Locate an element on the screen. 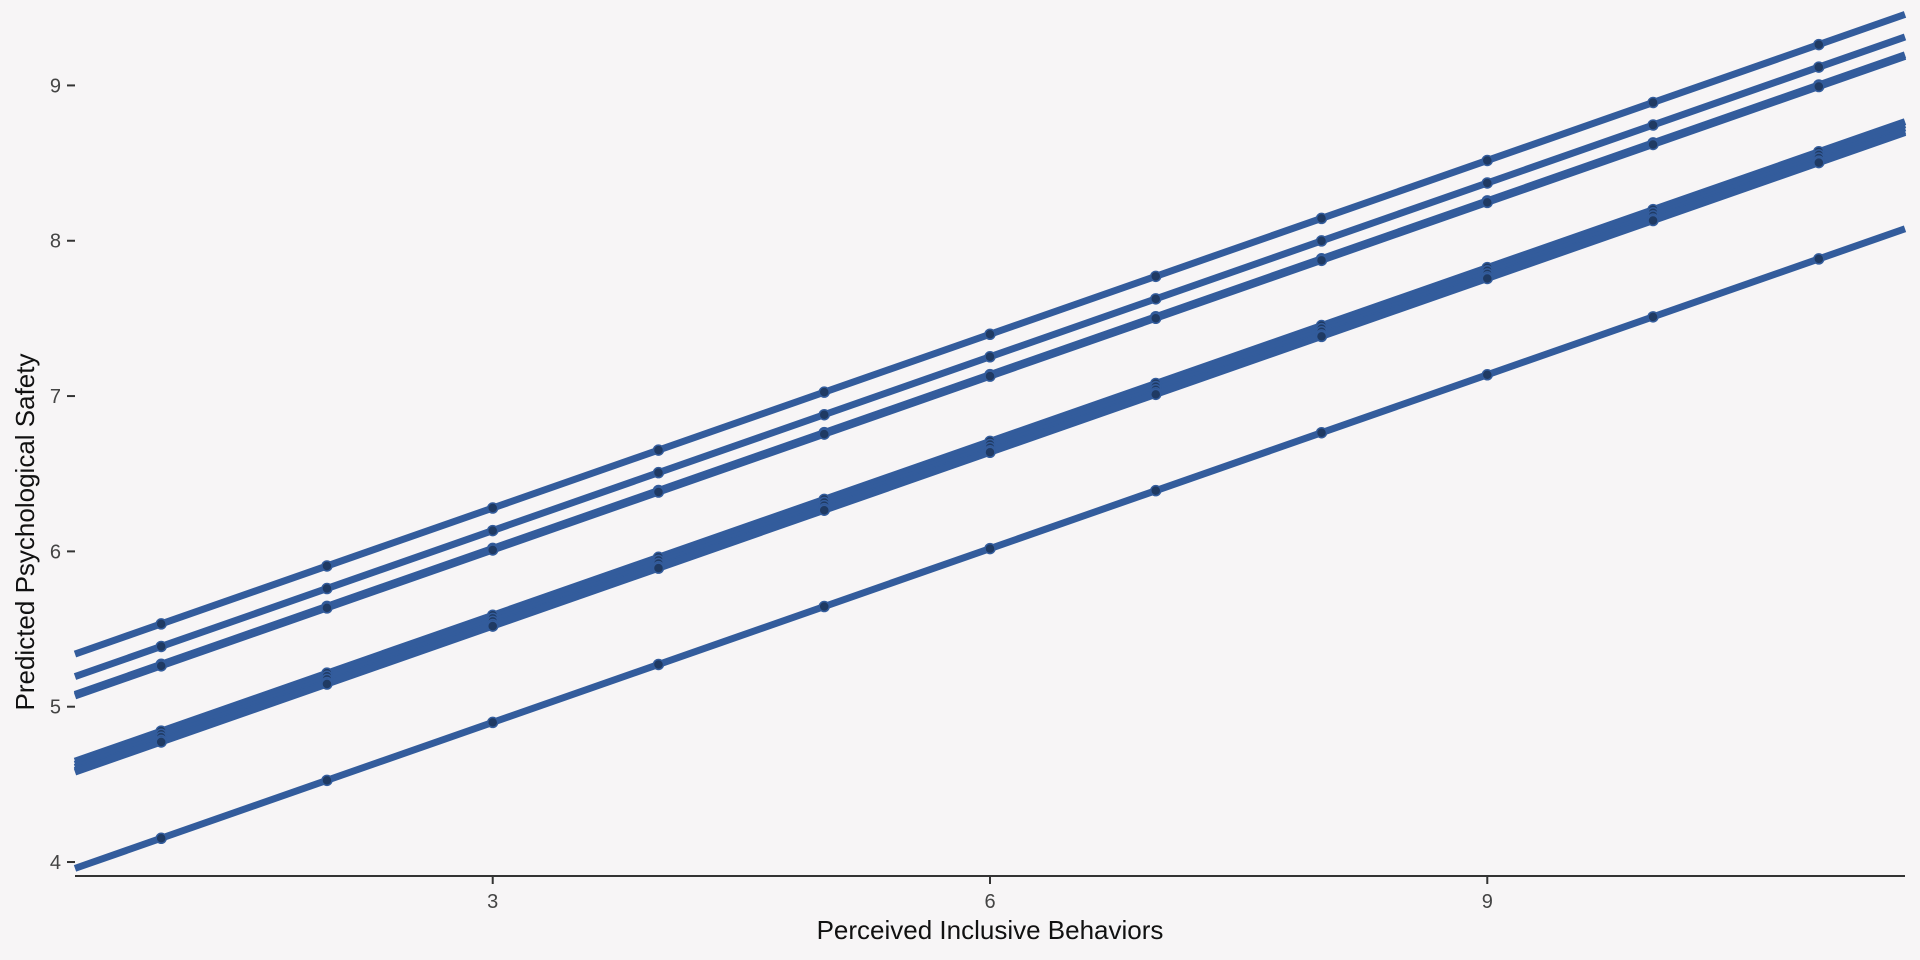 The height and width of the screenshot is (960, 1920). x-axis-title: Perceived Inclusive Behaviors is located at coordinates (990, 930).